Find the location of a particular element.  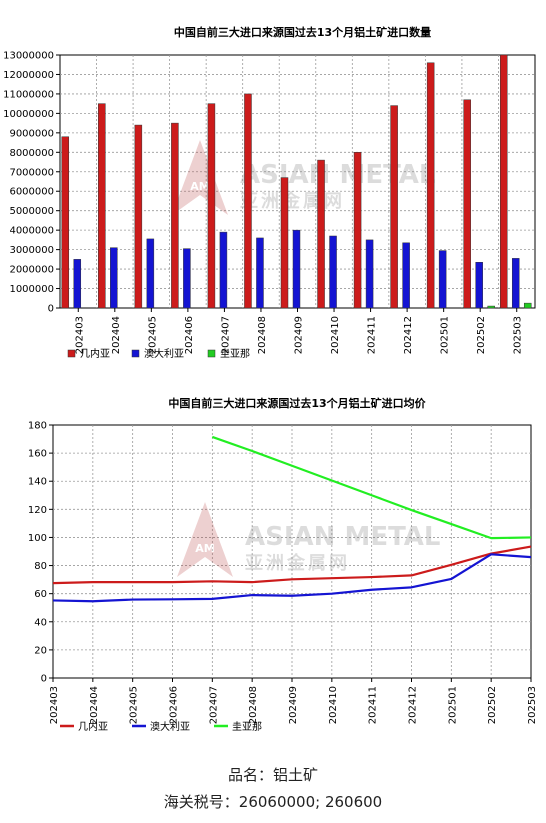

chart-title: 中国自前三大进口来源国过去13个月铝土矿进口均价 is located at coordinates (297, 403).